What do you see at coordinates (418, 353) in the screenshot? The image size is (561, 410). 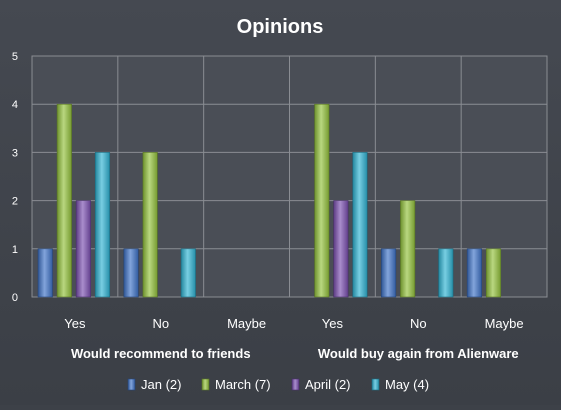 I see `group-label: Would buy again from Alienware` at bounding box center [418, 353].